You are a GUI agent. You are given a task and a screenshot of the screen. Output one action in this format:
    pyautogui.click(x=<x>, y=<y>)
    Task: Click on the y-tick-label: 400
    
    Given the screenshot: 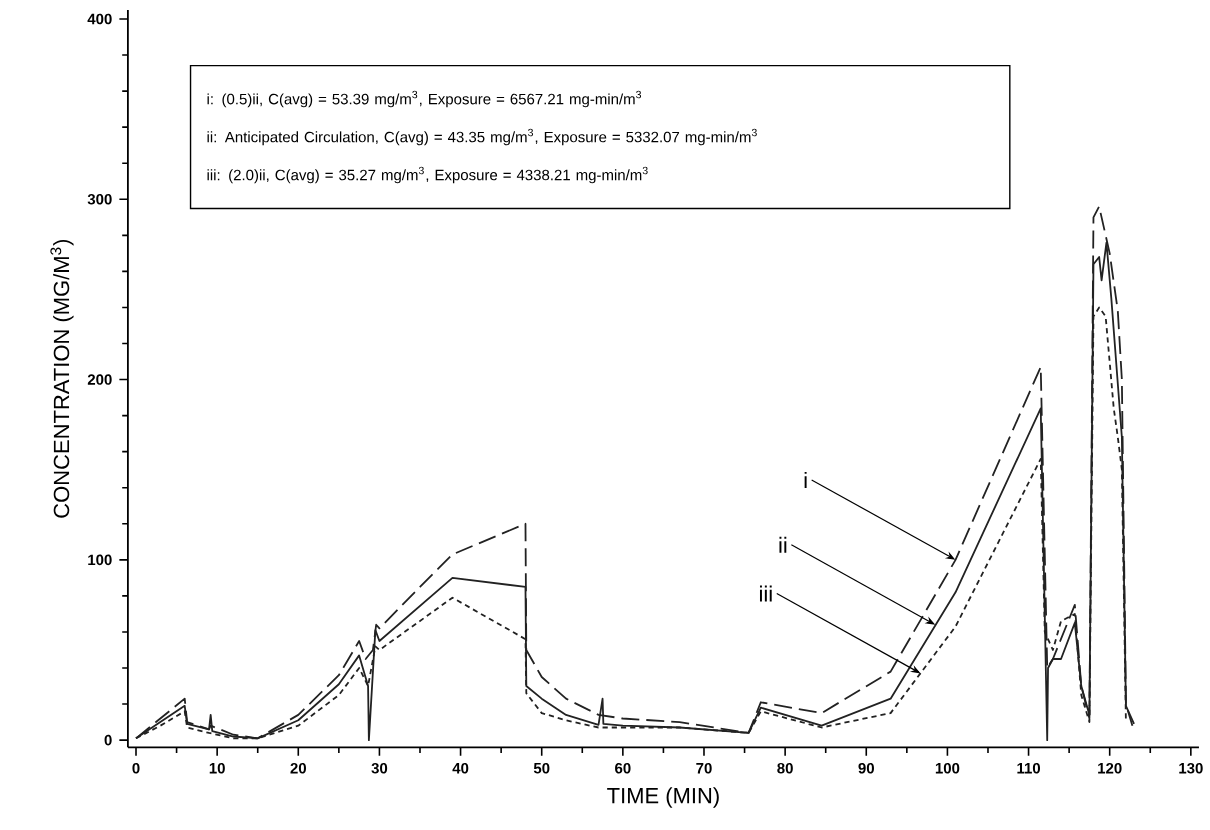 What is the action you would take?
    pyautogui.click(x=99, y=19)
    